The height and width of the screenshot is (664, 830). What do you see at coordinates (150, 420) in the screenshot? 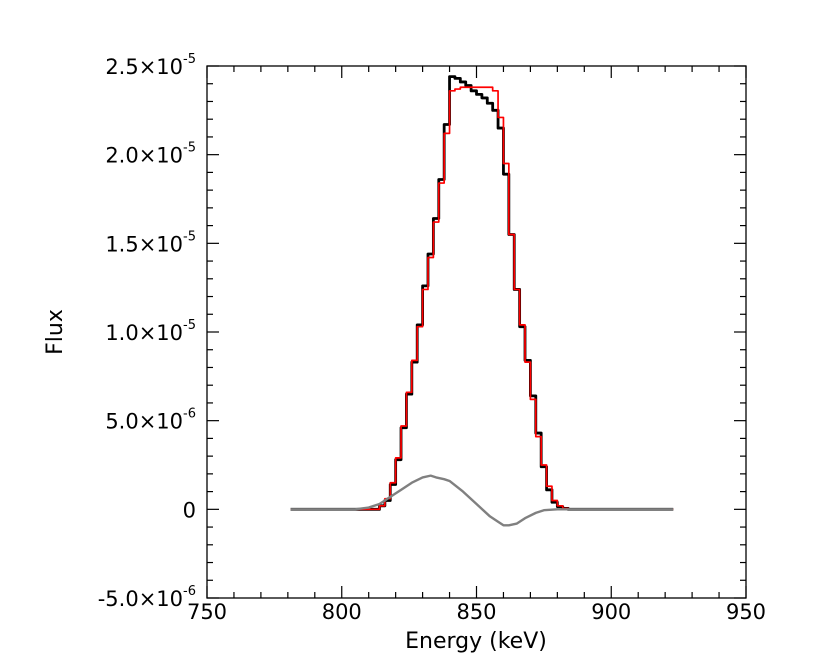
I see `y-tick-label: 5.0×10⁻⁶` at bounding box center [150, 420].